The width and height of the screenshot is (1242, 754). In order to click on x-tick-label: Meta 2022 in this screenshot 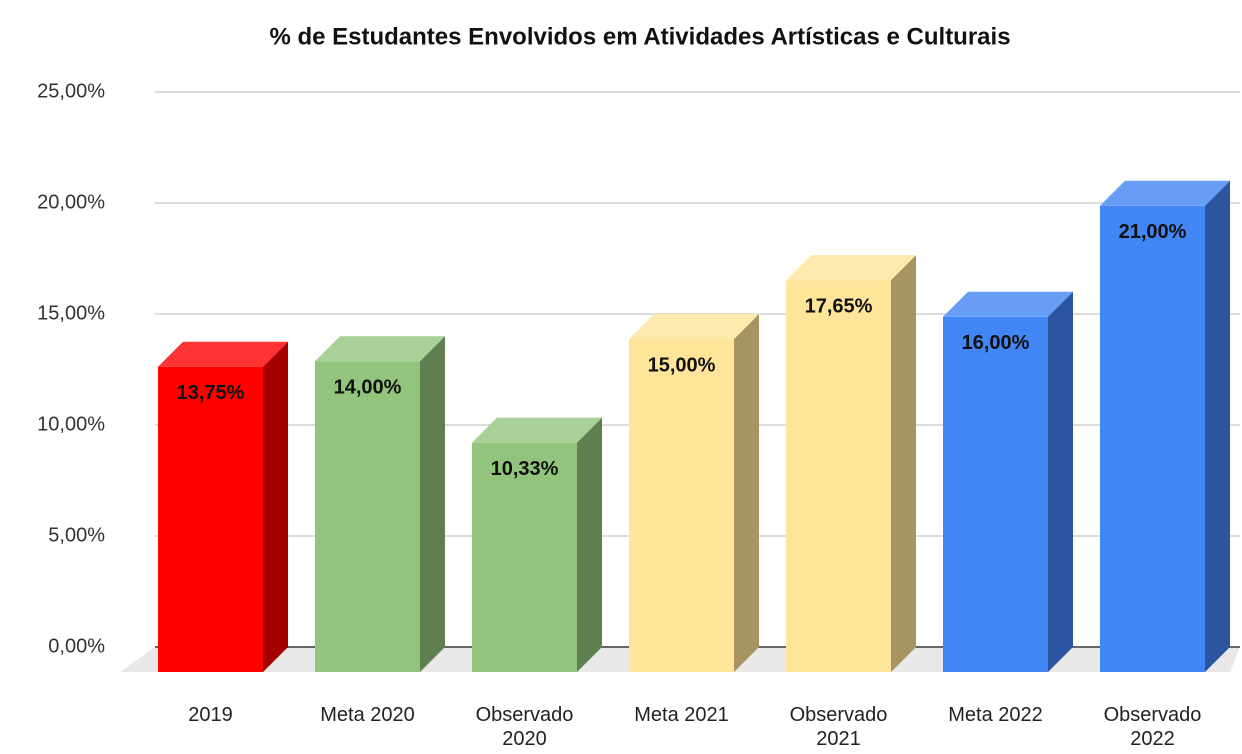, I will do `click(995, 715)`.